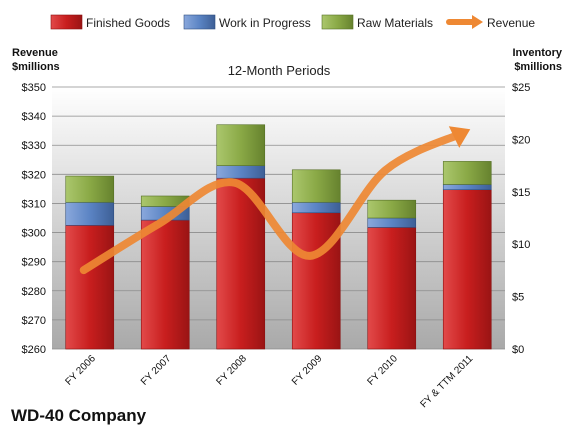  What do you see at coordinates (521, 193) in the screenshot?
I see `y-right-tick-label: $15` at bounding box center [521, 193].